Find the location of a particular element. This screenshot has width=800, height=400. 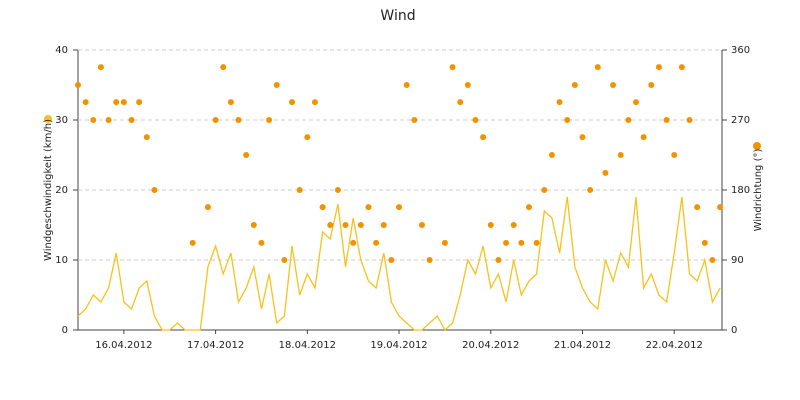

y2-axis-label: Windrichtung (°) is located at coordinates (758, 190).